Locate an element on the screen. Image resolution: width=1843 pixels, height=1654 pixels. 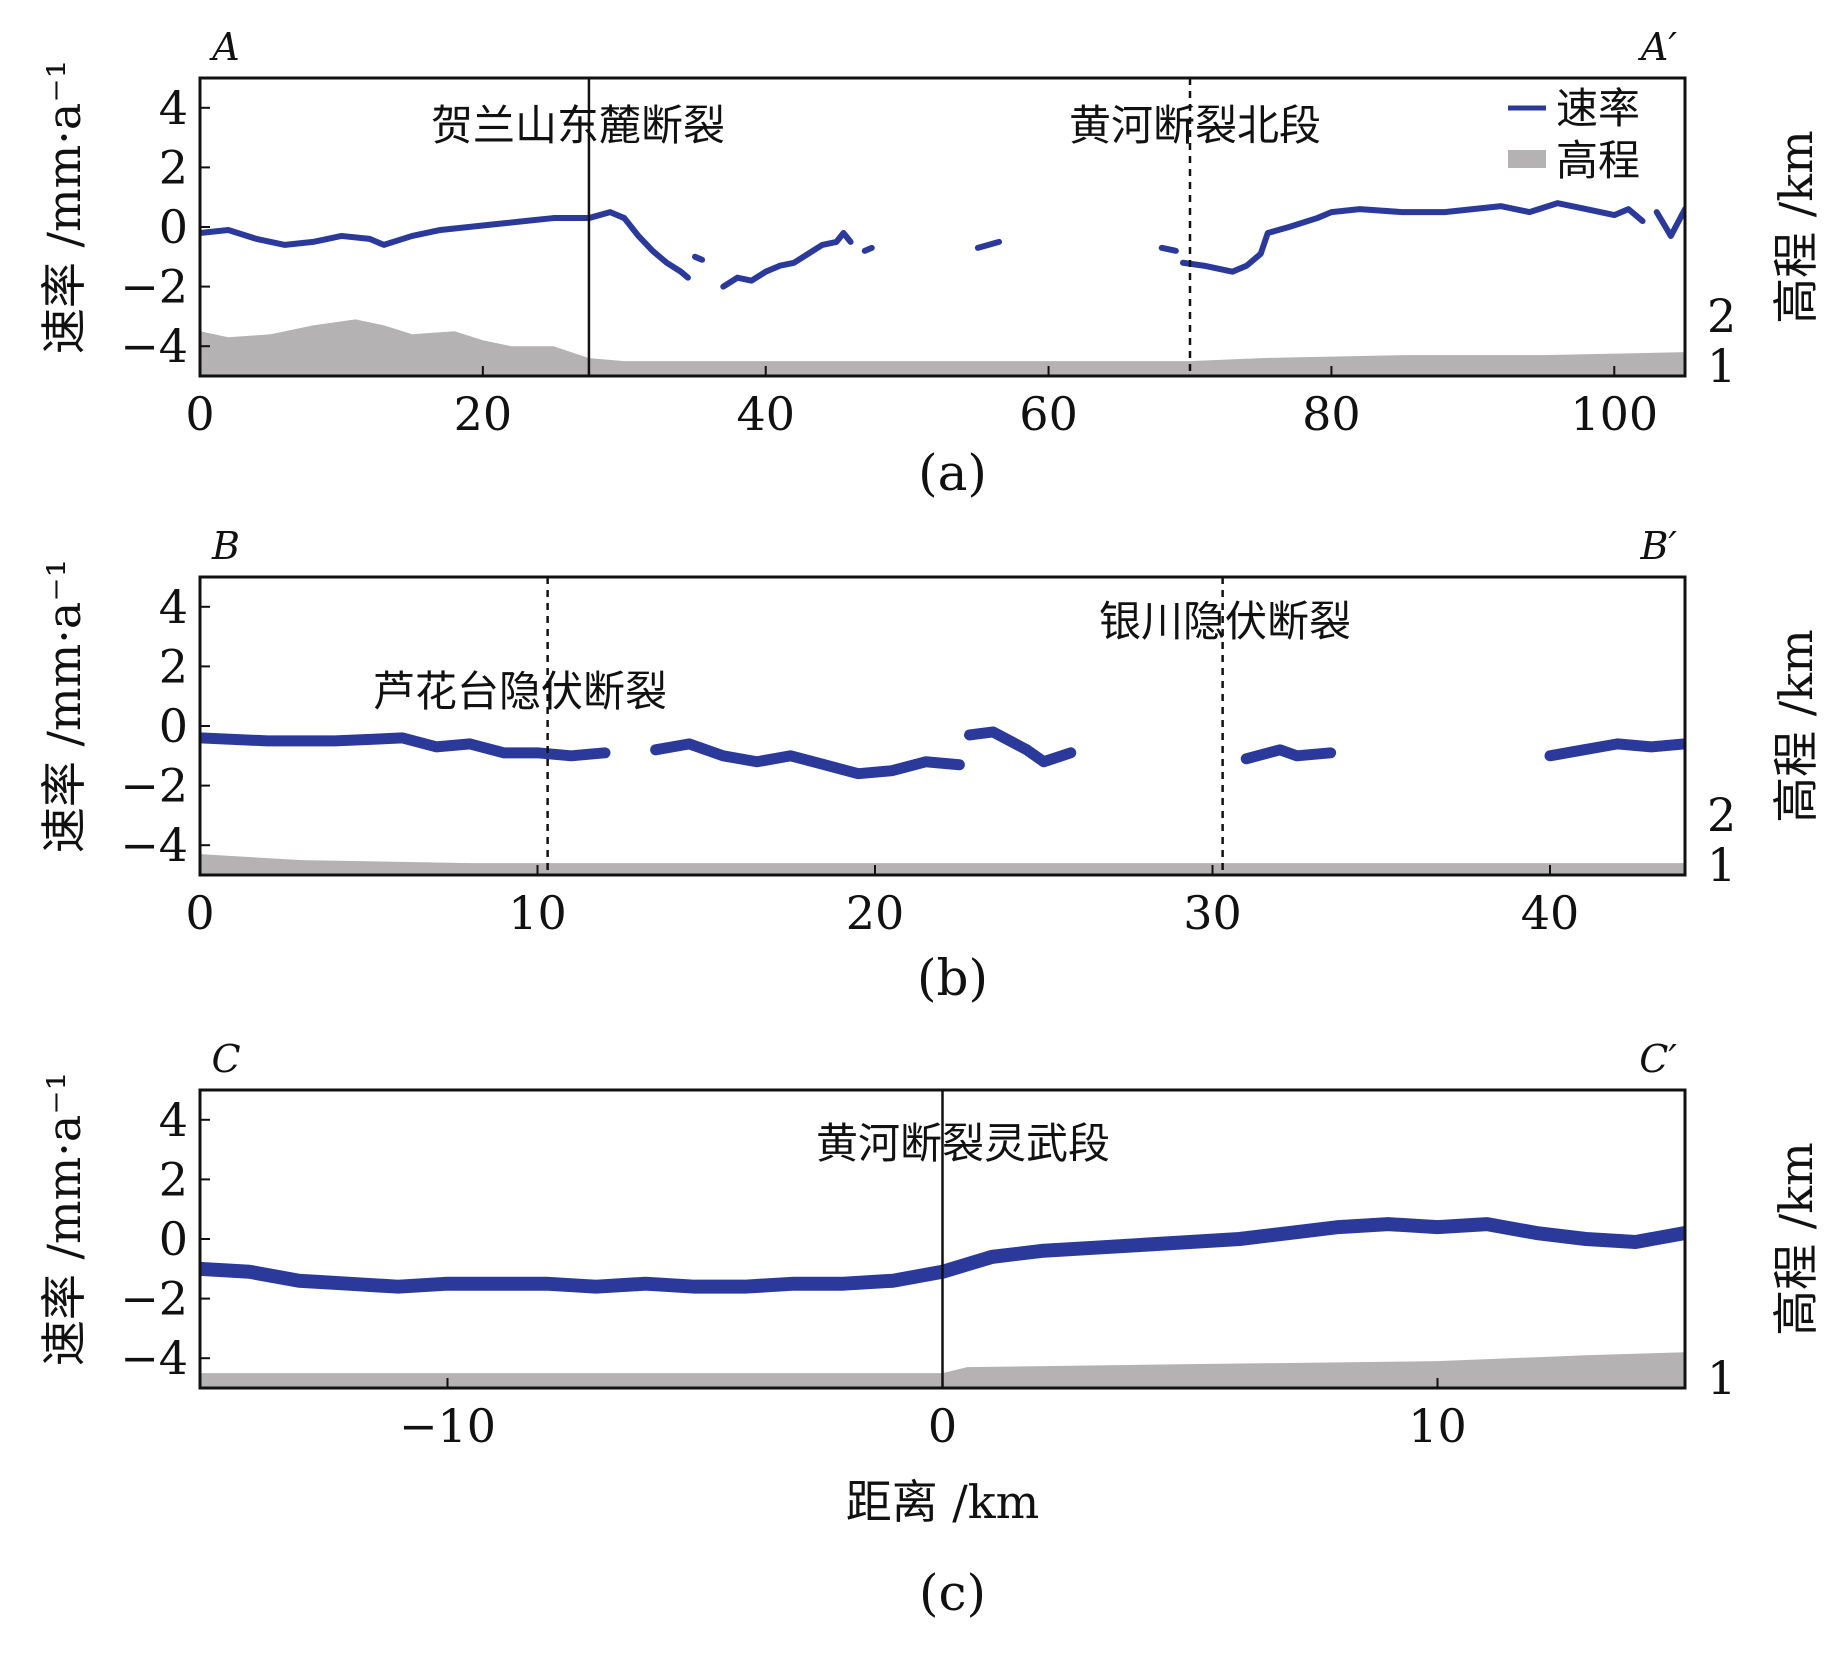
x-tick-label: 100 is located at coordinates (1614, 414).